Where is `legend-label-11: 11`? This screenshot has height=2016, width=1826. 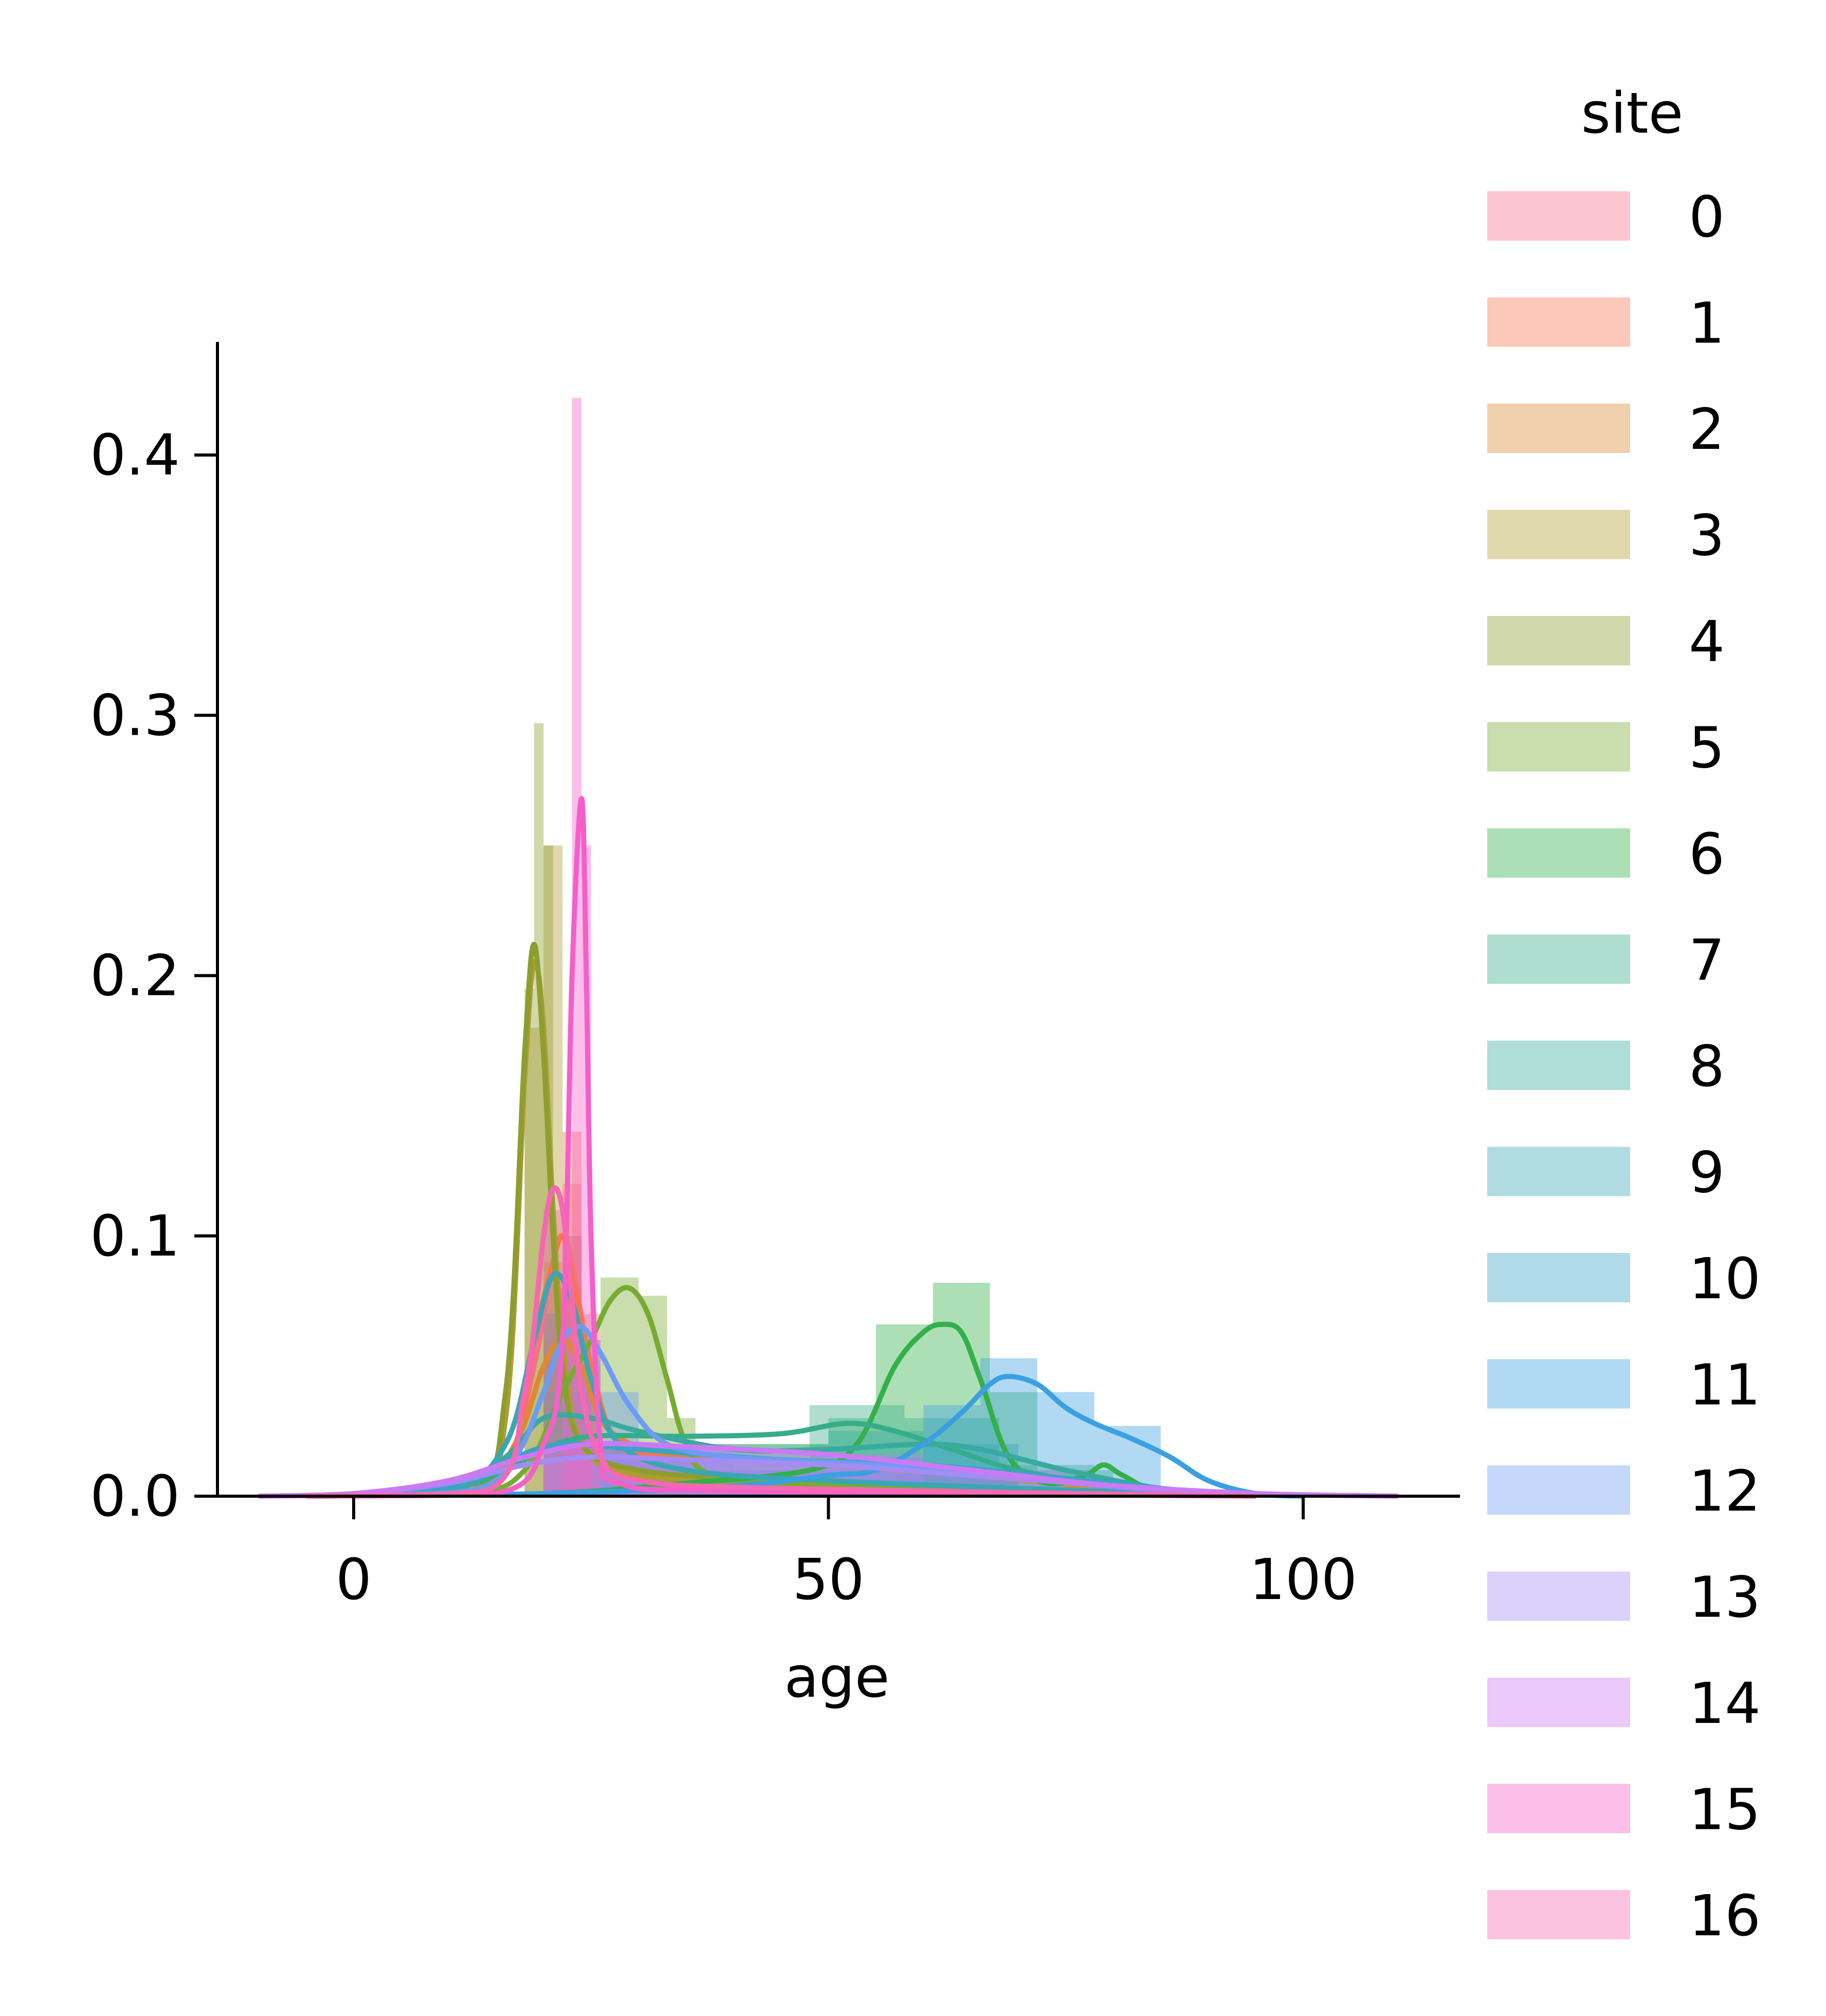 legend-label-11: 11 is located at coordinates (1725, 1385).